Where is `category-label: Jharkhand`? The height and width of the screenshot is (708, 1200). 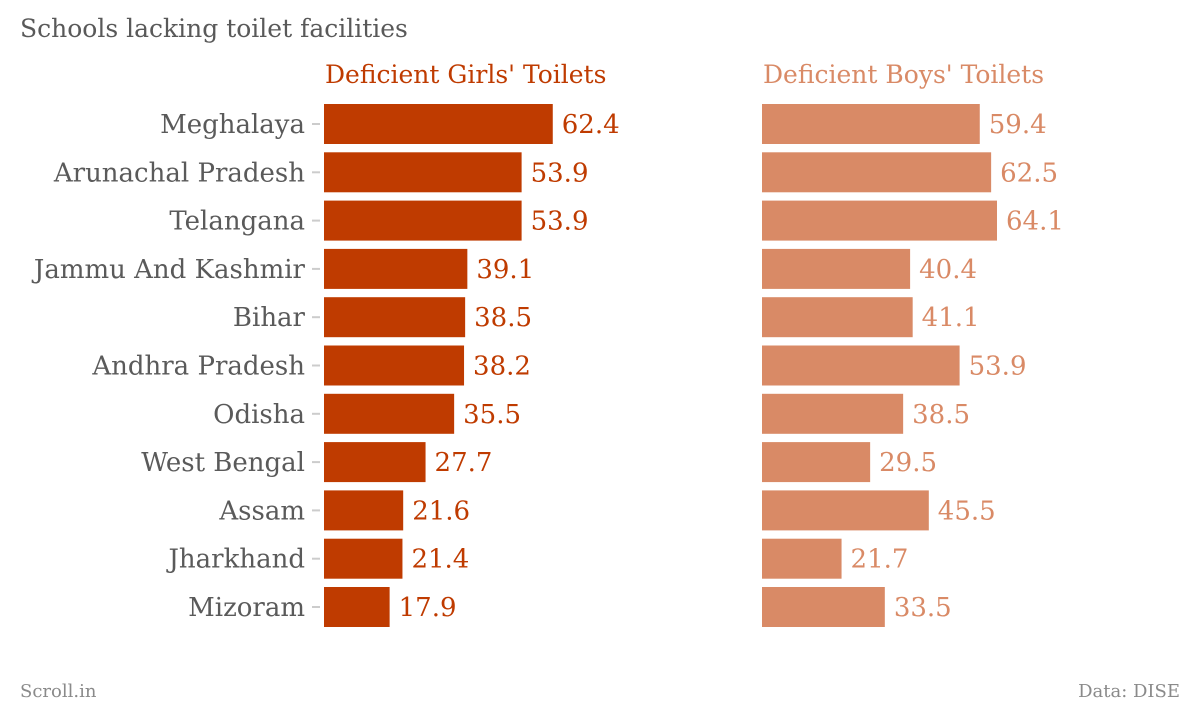
category-label: Jharkhand is located at coordinates (236, 560).